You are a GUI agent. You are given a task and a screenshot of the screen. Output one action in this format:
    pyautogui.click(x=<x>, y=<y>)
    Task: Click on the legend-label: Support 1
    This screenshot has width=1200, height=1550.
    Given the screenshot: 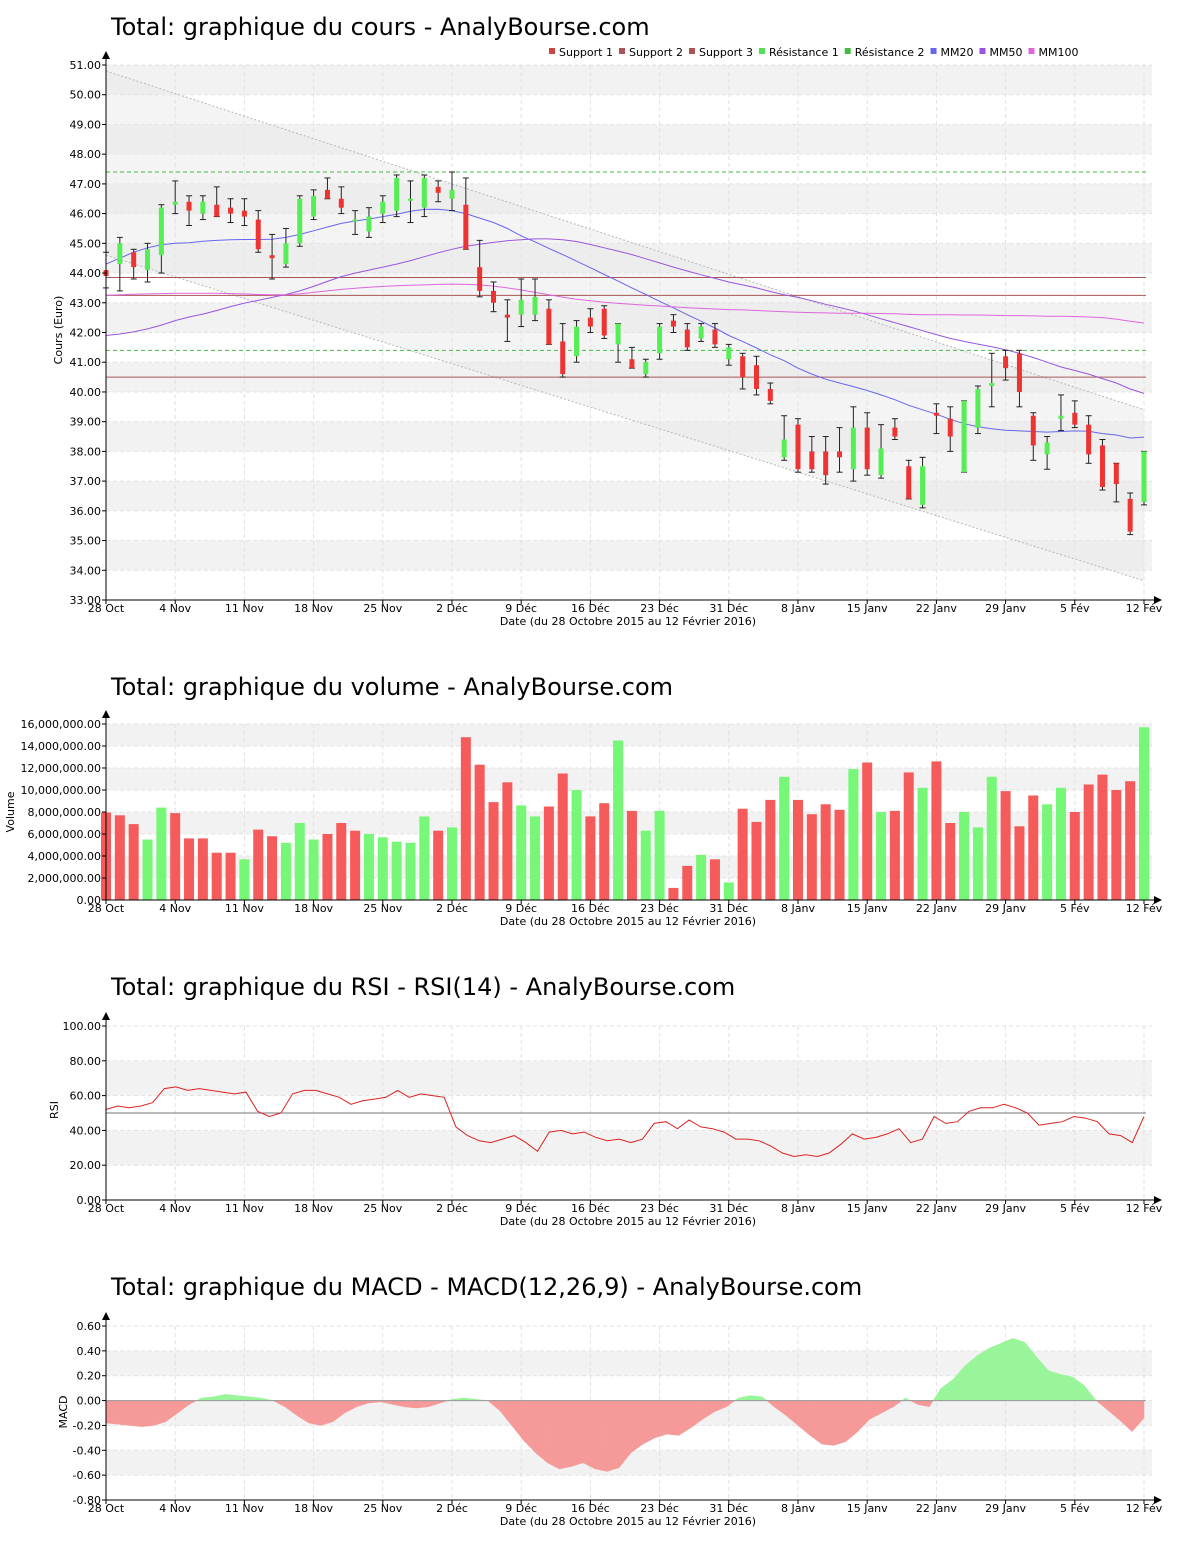 What is the action you would take?
    pyautogui.click(x=586, y=52)
    